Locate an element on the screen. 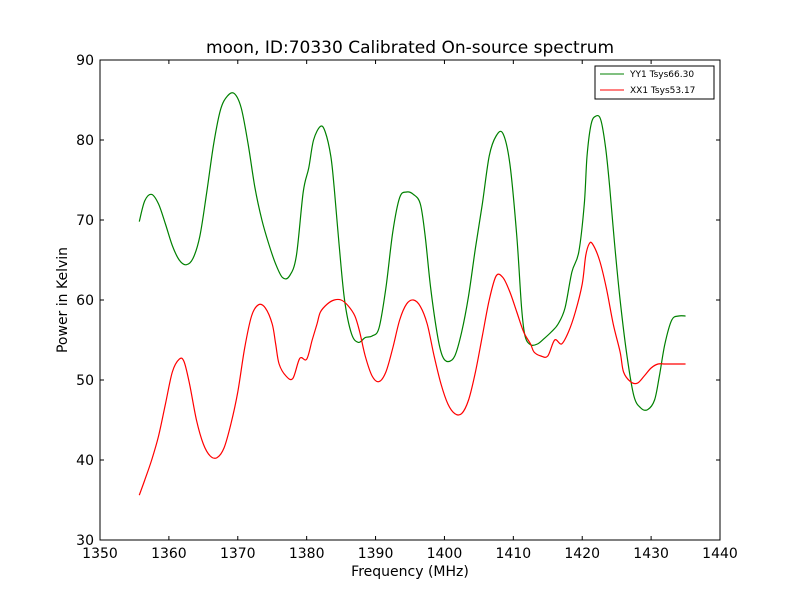 The height and width of the screenshot is (600, 800). legend-label-yy1: YY1 Tsys66.30 is located at coordinates (661, 75).